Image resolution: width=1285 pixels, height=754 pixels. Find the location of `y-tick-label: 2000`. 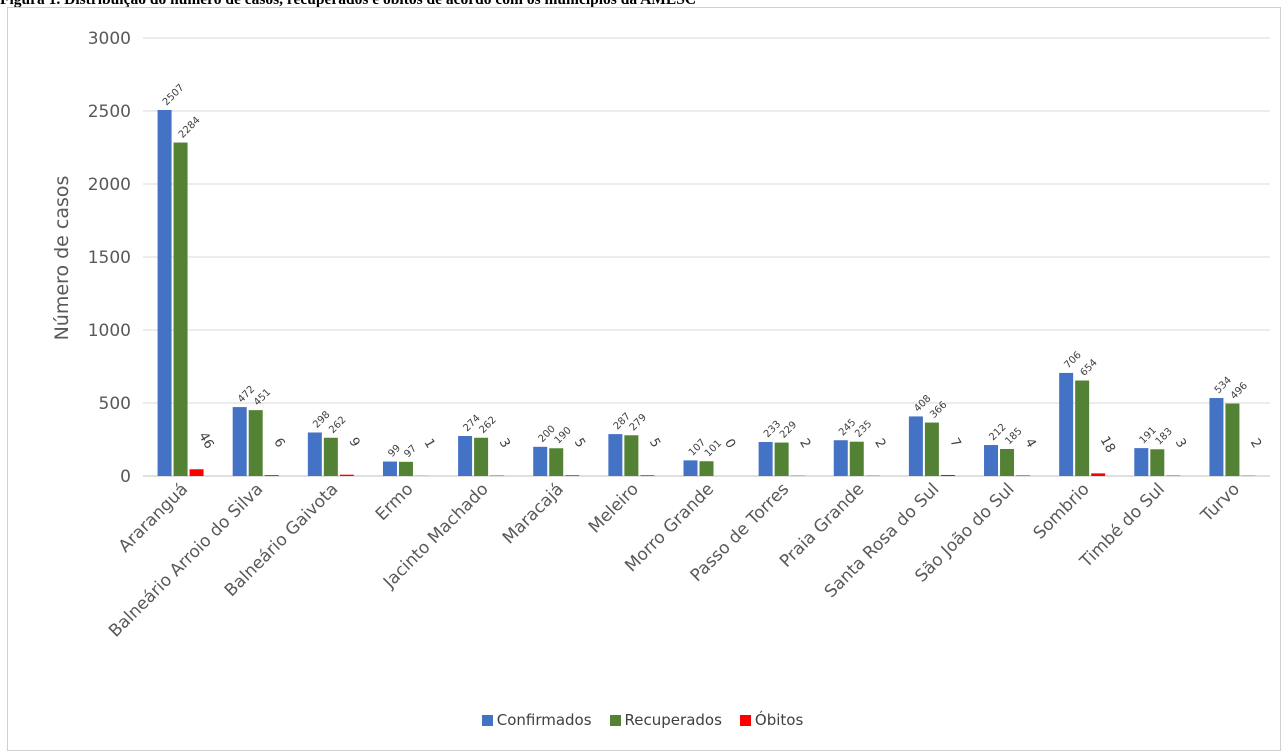

y-tick-label: 2000 is located at coordinates (109, 185).